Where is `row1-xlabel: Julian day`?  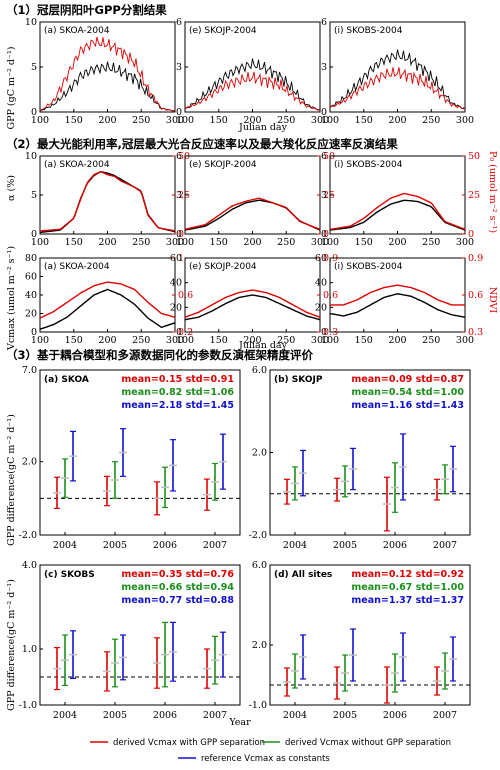 row1-xlabel: Julian day is located at coordinates (263, 127).